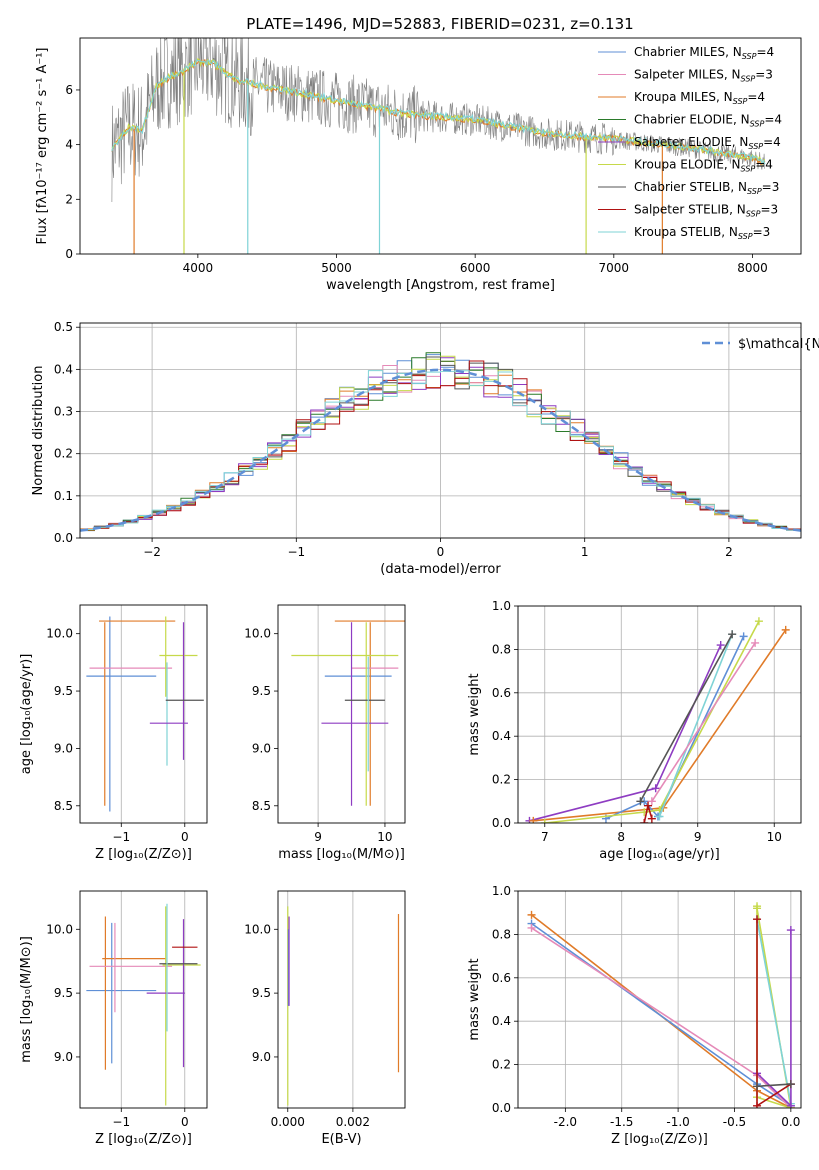  What do you see at coordinates (341, 1139) in the screenshot?
I see `mass-vs-EBV-xlabel: E(B-V)` at bounding box center [341, 1139].